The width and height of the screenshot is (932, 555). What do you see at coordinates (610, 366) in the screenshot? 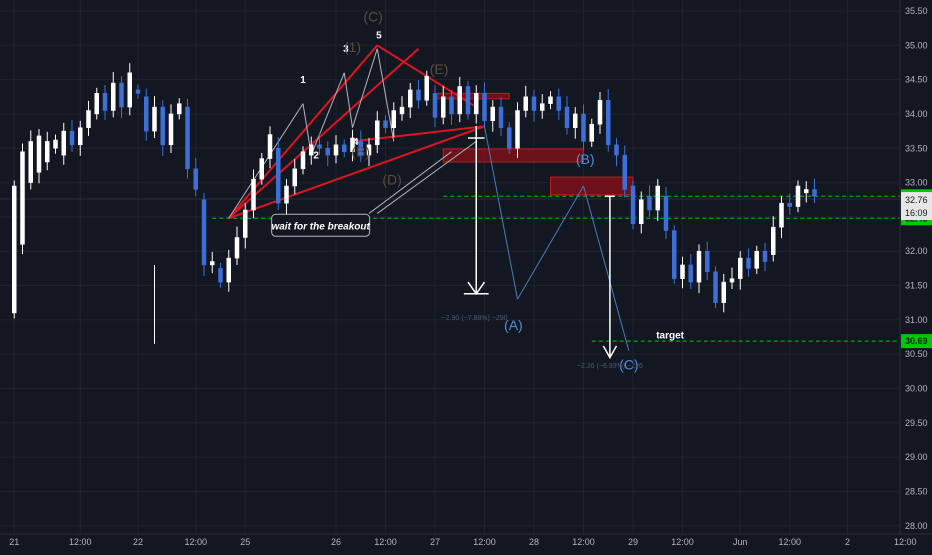
I see `measure-label-2: −2.26 (−6.93%) −226` at bounding box center [610, 366].